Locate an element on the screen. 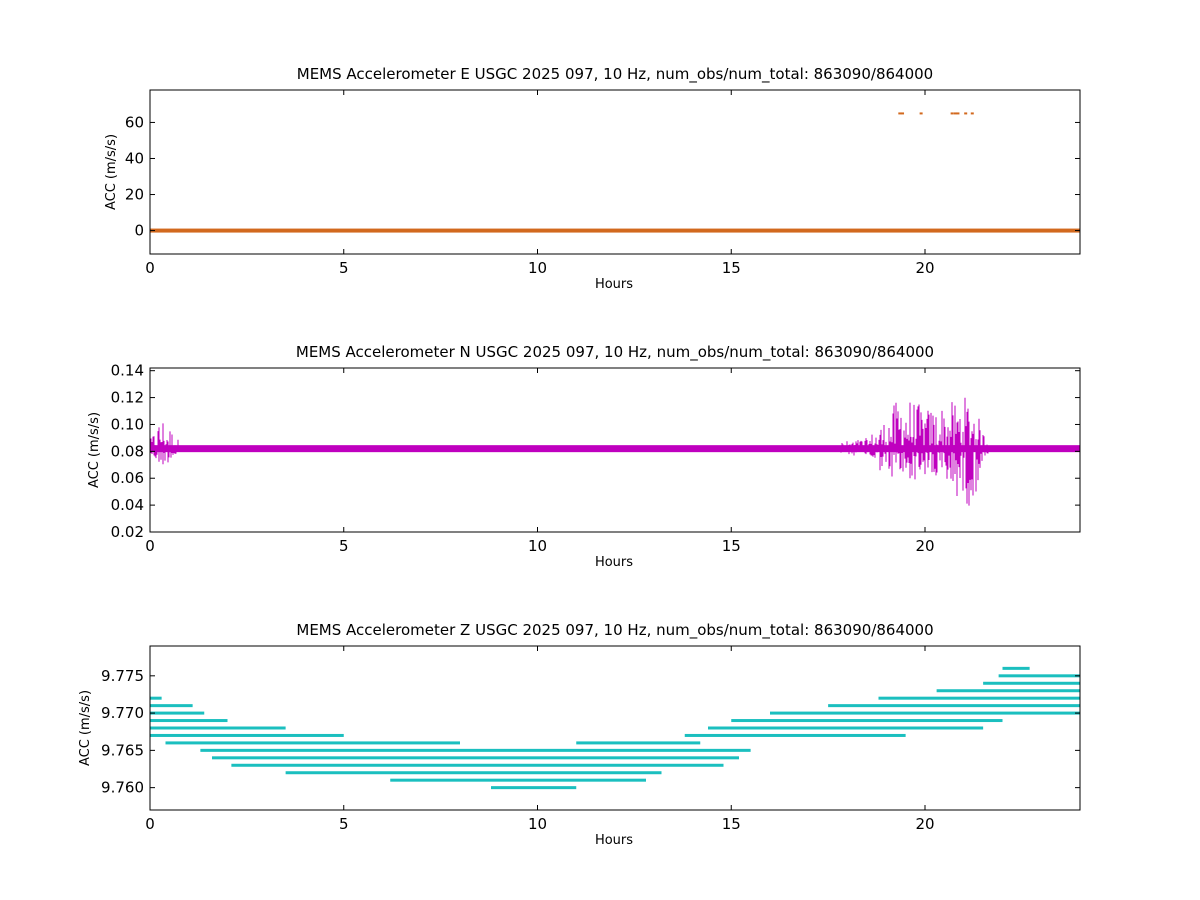 This screenshot has height=900, width=1200. panel-z-plot-area is located at coordinates (615, 728).